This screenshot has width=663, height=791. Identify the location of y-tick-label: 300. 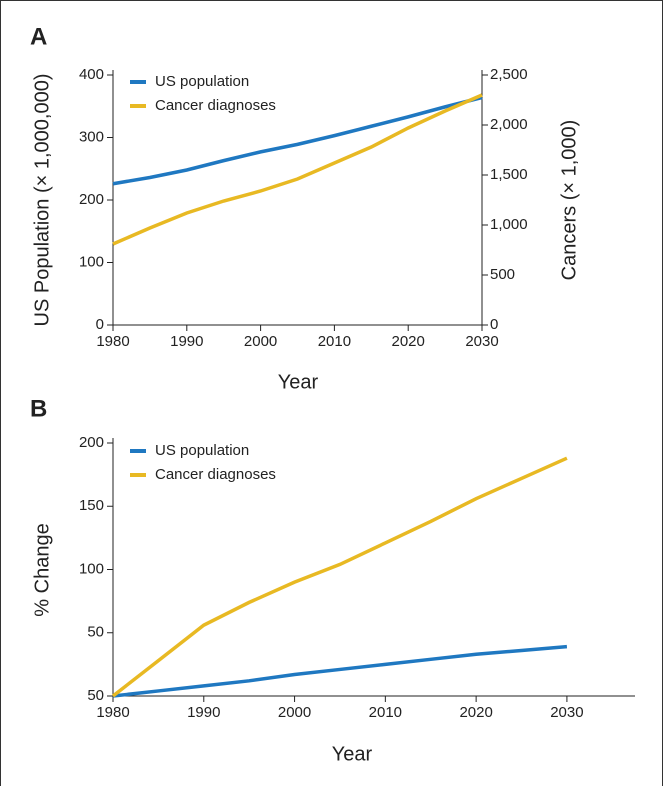
(91, 136).